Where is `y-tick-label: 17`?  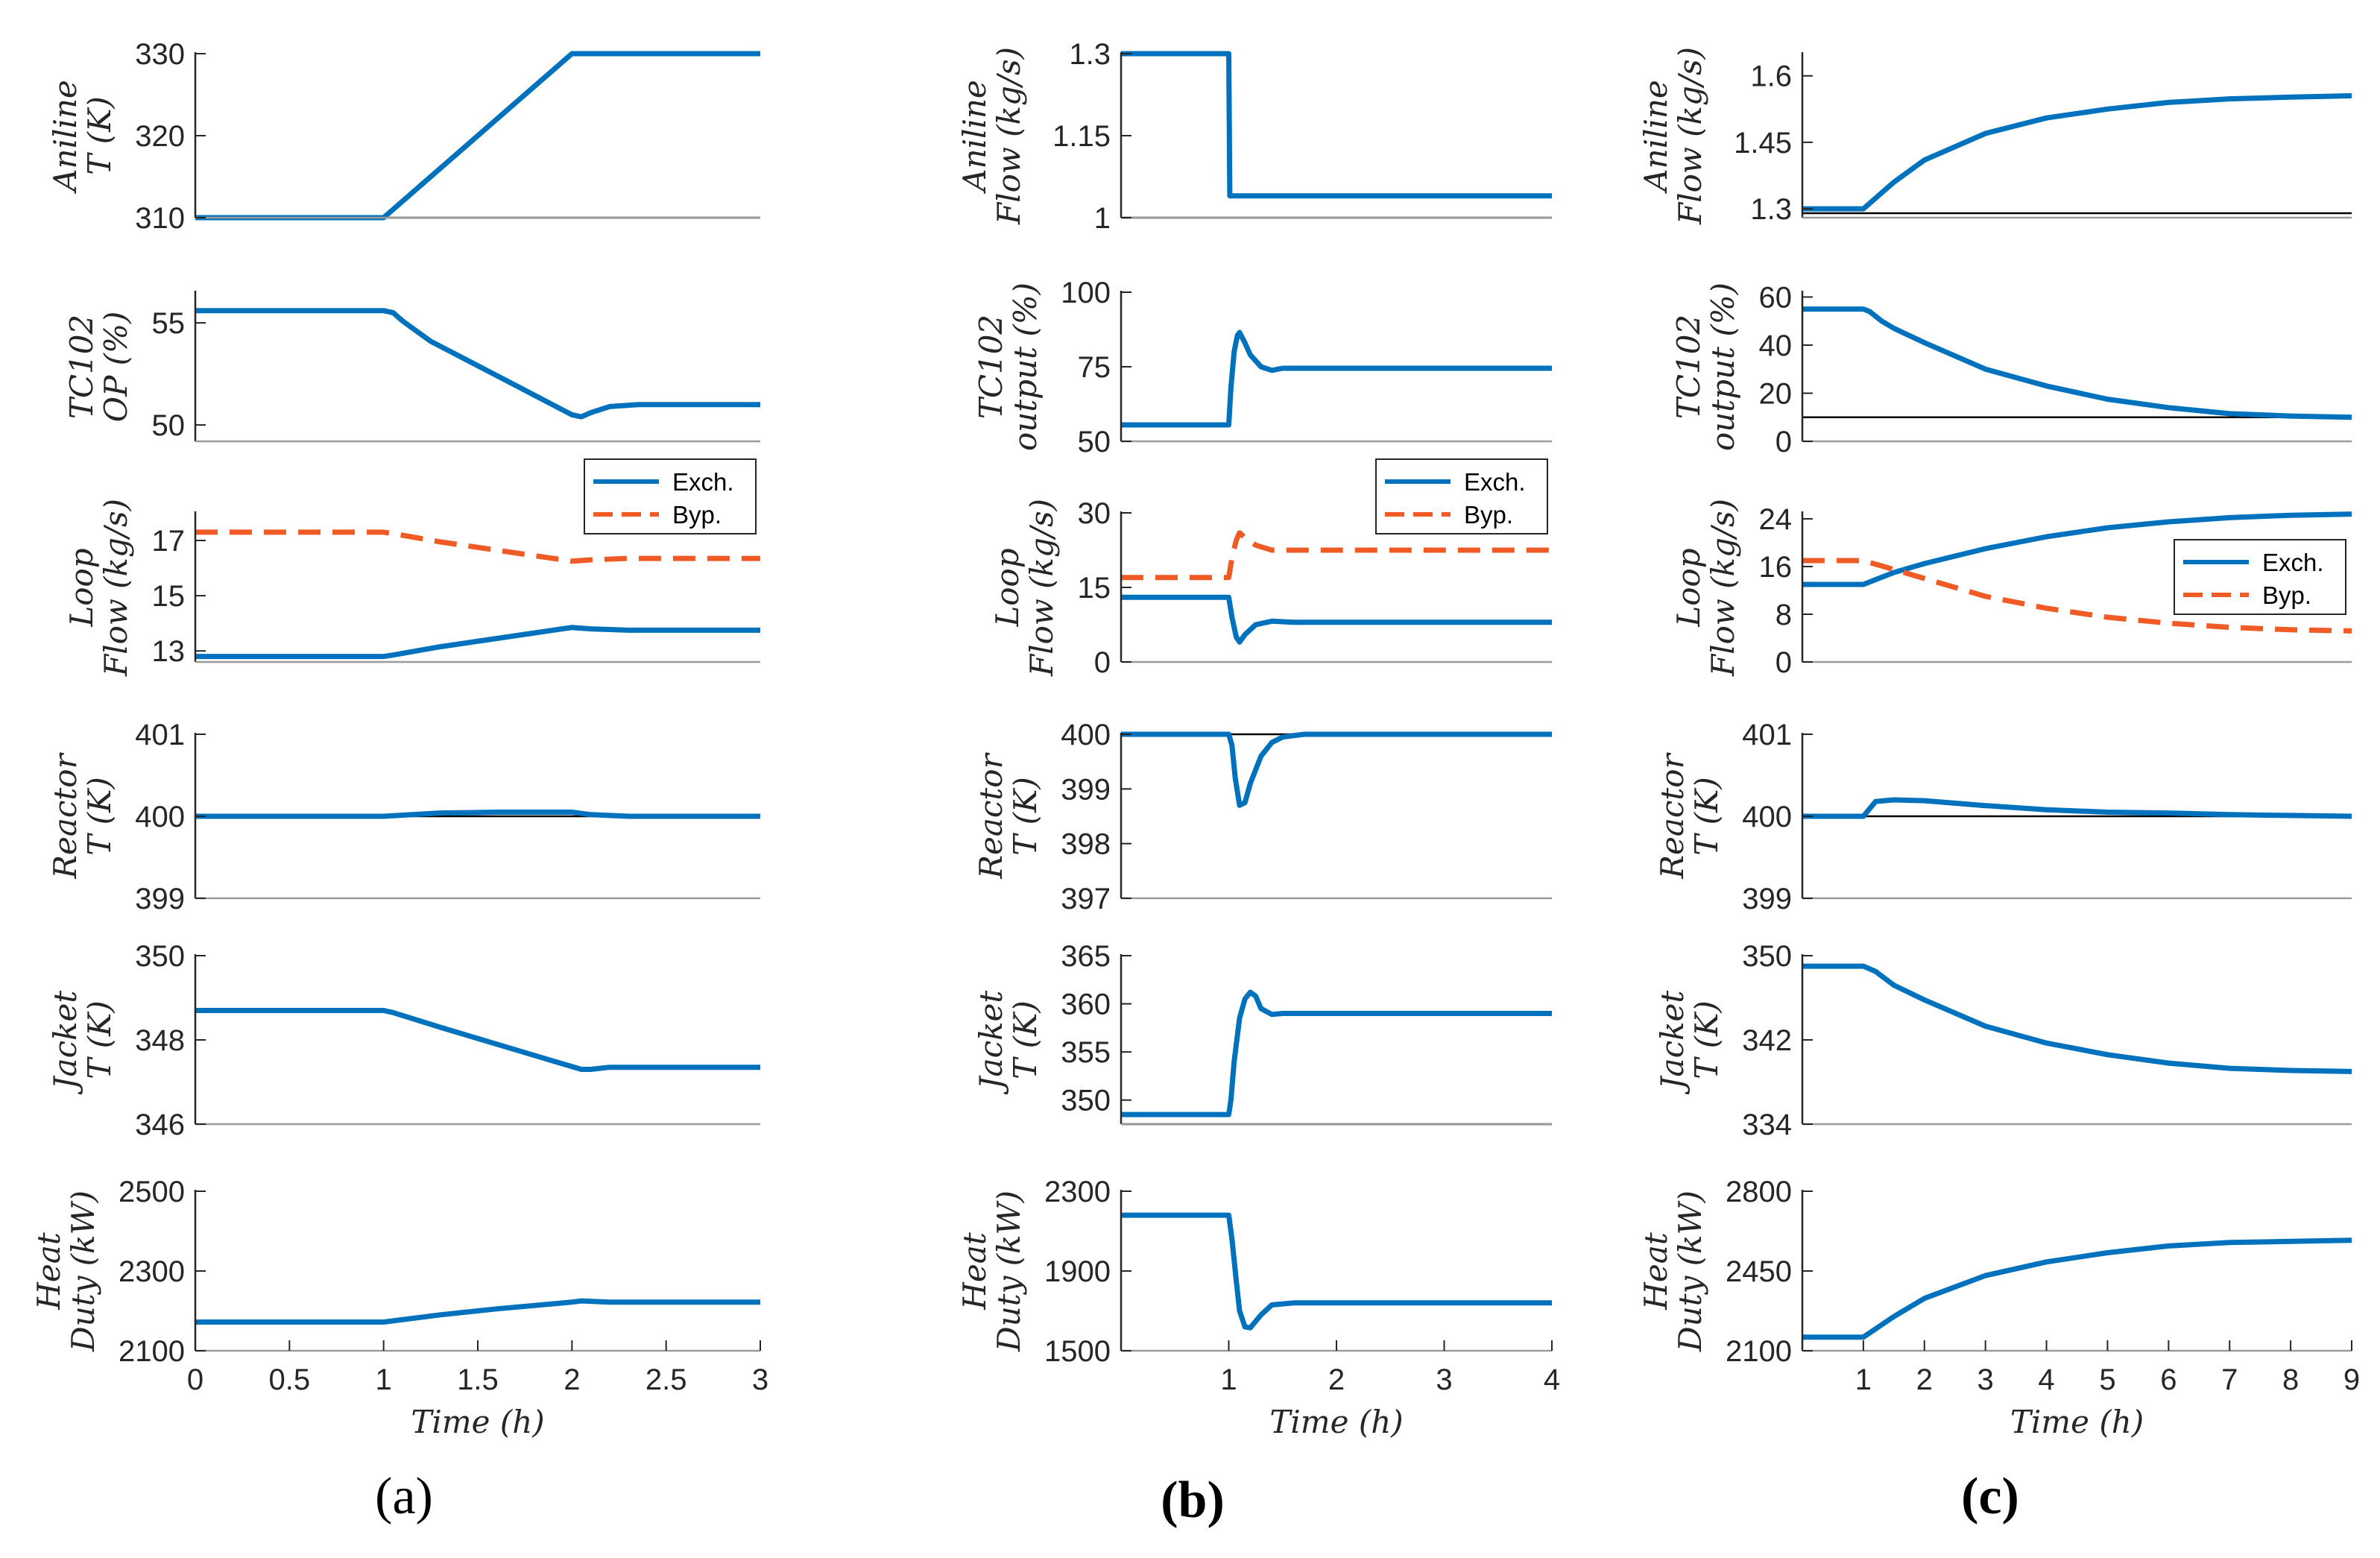 y-tick-label: 17 is located at coordinates (169, 542).